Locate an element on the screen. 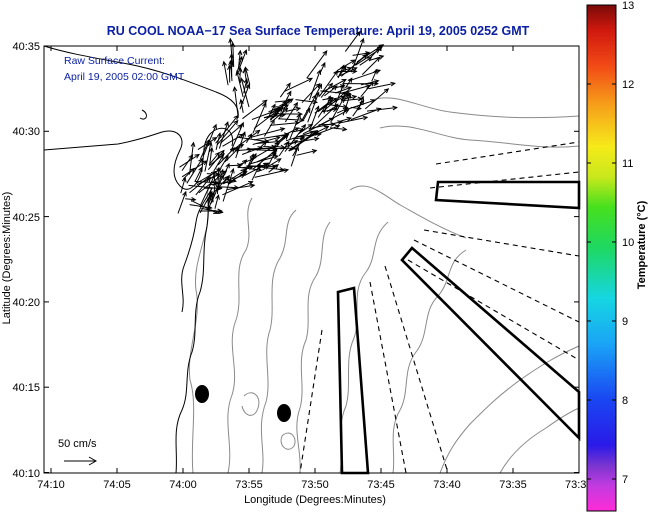  colorbar-tick-label: 9 is located at coordinates (625, 322).